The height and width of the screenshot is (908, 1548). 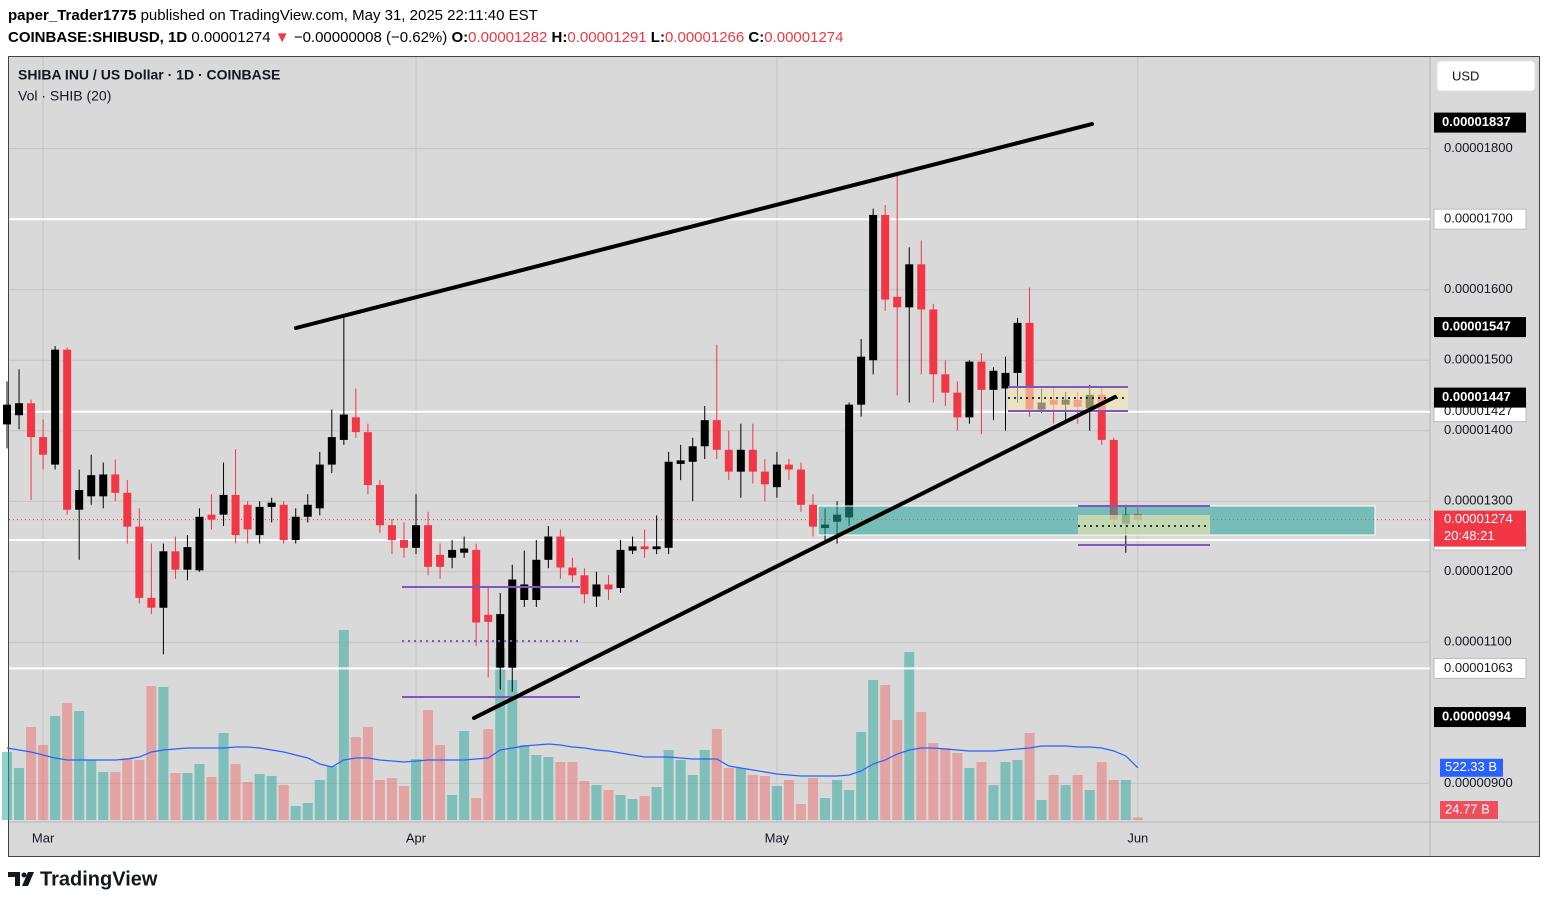 I want to click on y-tick-label: 0.00001200, so click(x=1478, y=570).